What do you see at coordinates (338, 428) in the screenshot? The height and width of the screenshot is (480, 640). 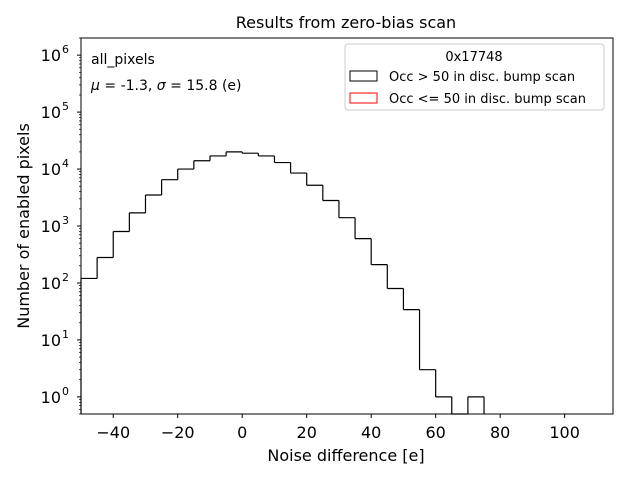 I see `x-axis: −40 −20 0 20 40 60 80 100` at bounding box center [338, 428].